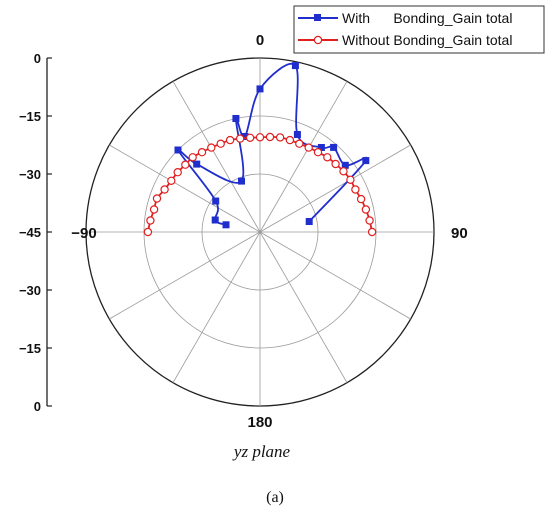  I want to click on legend-label-without: Without Bonding_Gain total, so click(427, 40).